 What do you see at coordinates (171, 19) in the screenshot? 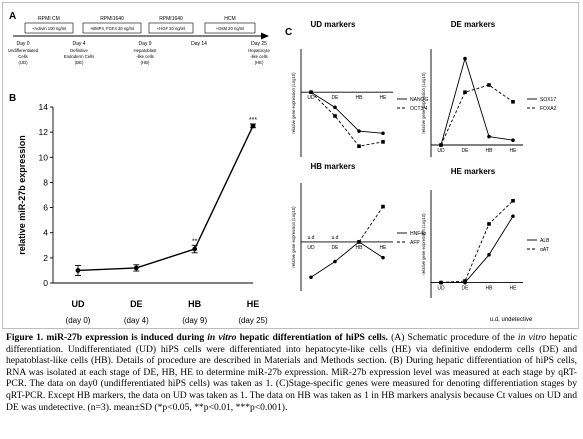
I see `medium-name-3: RPMI1640` at bounding box center [171, 19].